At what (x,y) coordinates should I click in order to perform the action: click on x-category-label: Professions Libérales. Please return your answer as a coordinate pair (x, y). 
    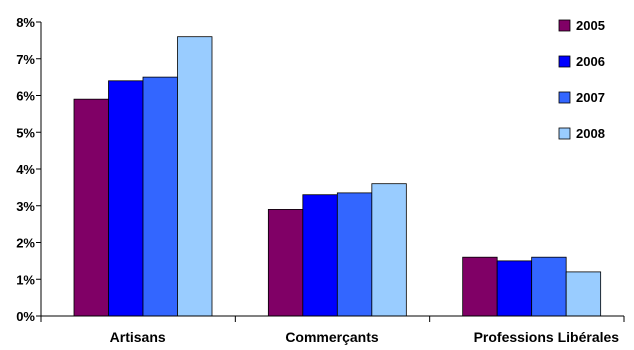
    Looking at the image, I should click on (547, 337).